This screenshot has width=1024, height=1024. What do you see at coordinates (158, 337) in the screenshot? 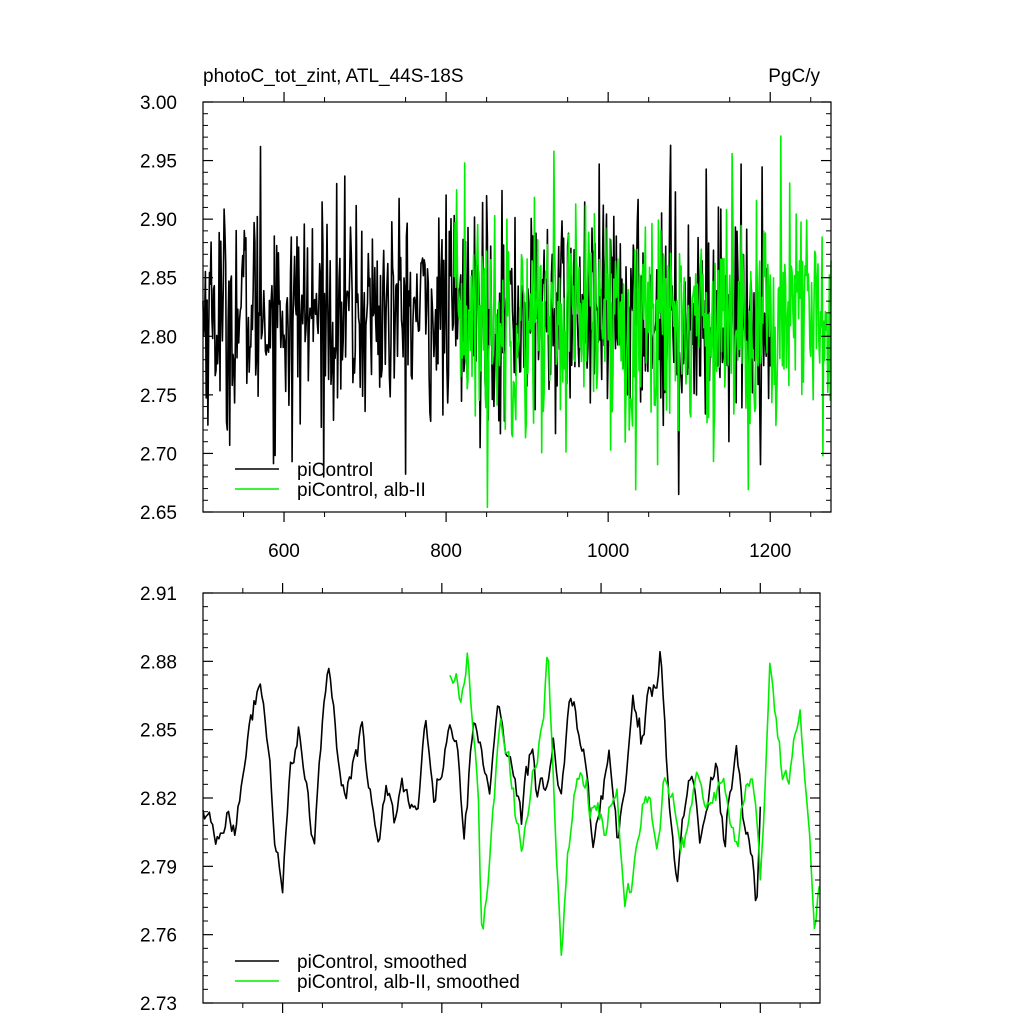
I see `y-tick-label: 2.80` at bounding box center [158, 337].